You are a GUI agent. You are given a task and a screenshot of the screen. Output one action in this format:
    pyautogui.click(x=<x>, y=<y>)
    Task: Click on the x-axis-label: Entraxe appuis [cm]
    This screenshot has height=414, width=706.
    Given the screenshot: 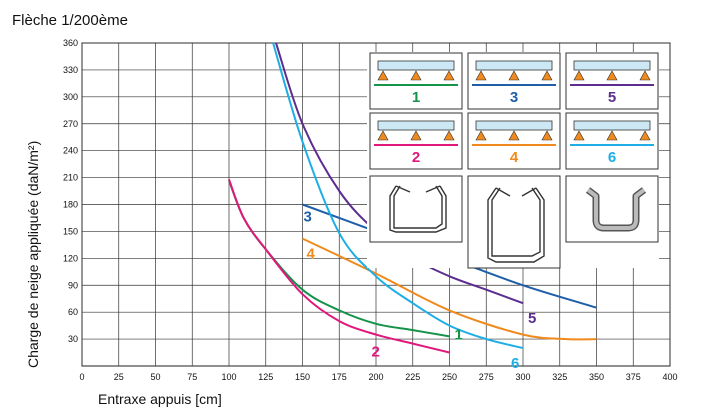 What is the action you would take?
    pyautogui.click(x=160, y=399)
    